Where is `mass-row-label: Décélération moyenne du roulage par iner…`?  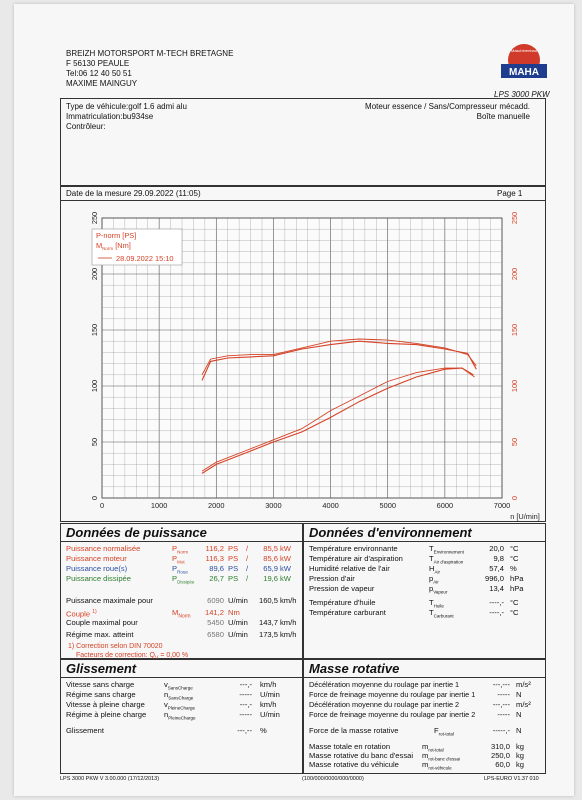 mass-row-label: Décélération moyenne du roulage par iner… is located at coordinates (384, 684).